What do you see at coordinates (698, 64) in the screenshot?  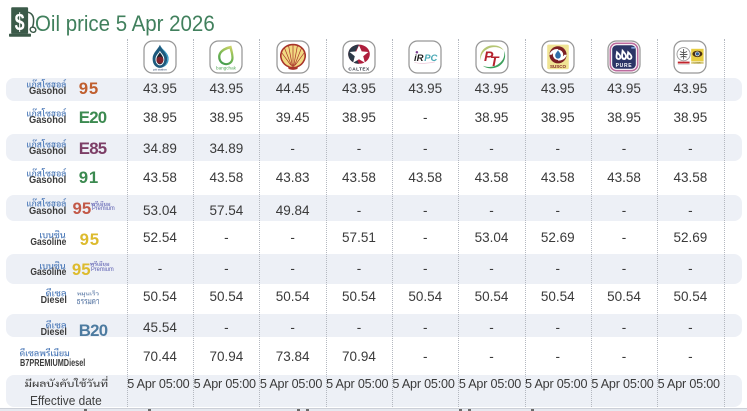 I see `svg-text: COSMO` at bounding box center [698, 64].